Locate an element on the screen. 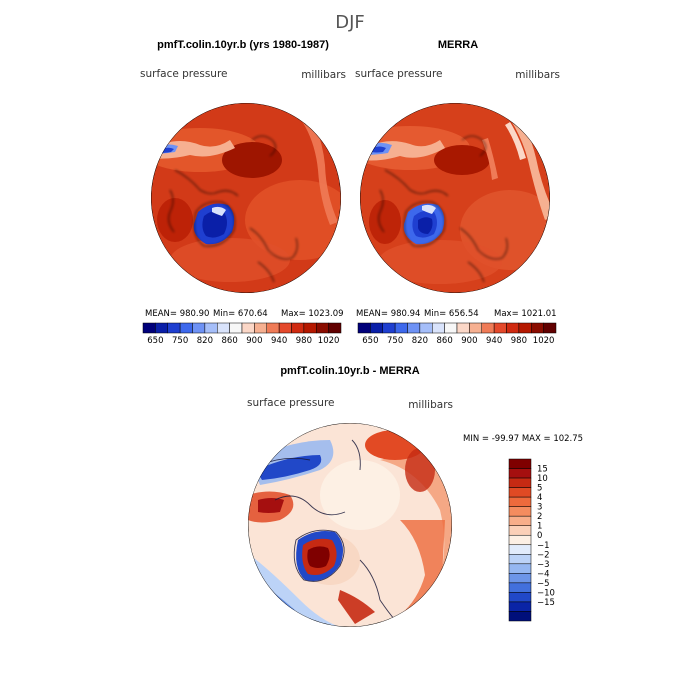  panel-merra-map is located at coordinates (455, 198).